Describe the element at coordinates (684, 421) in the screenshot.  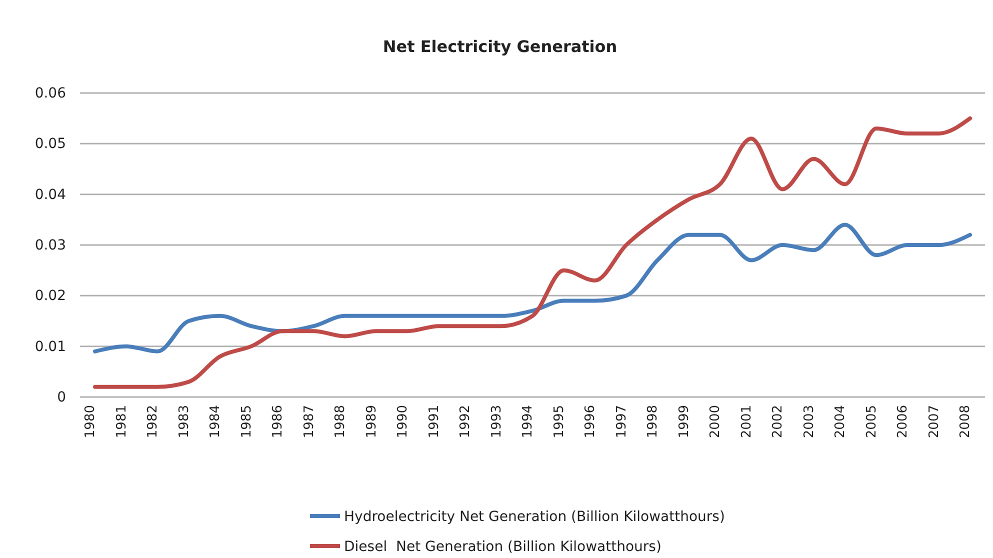
I see `x-tick-label: 1999` at that location.